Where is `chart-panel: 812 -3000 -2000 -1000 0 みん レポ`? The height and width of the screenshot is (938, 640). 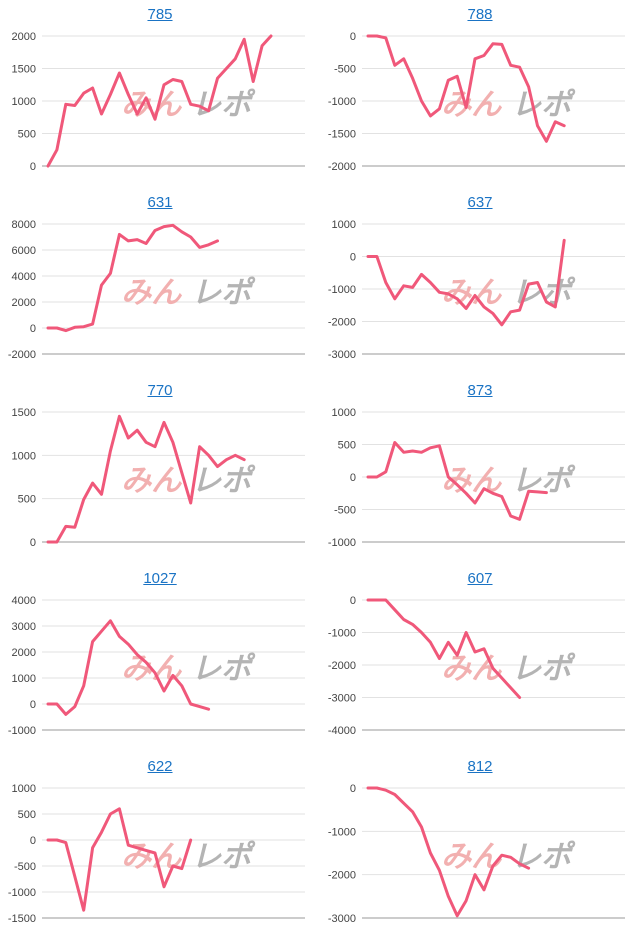 chart-panel: 812 -3000 -2000 -1000 0 みん レポ is located at coordinates (480, 845).